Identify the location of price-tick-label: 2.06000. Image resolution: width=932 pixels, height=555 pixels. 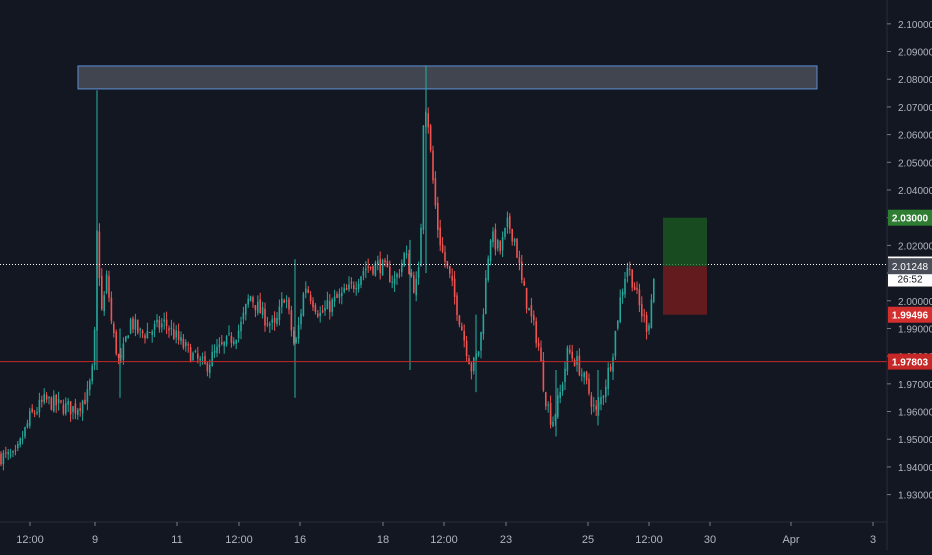
(915, 136).